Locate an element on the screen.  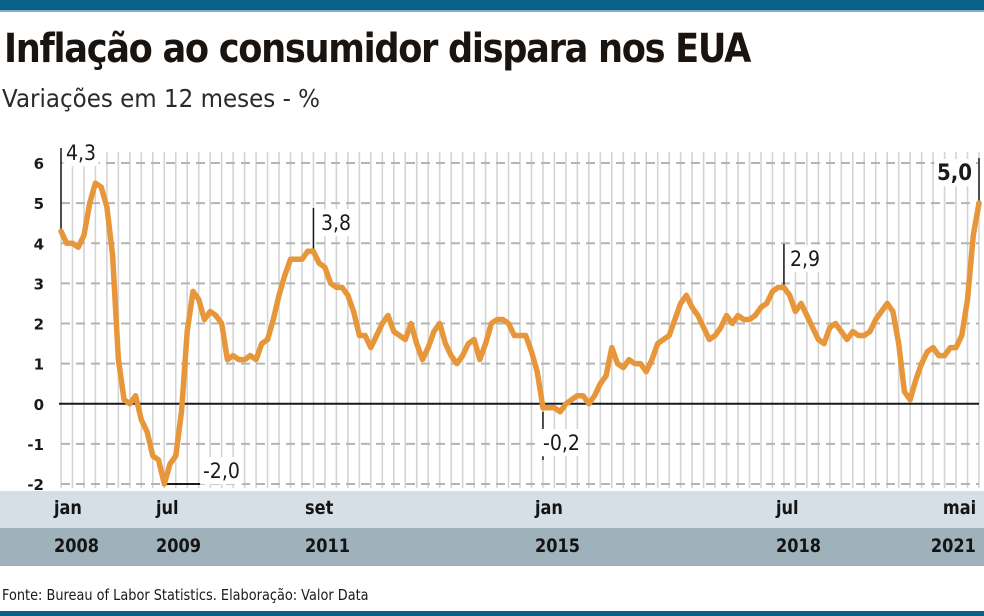
x-tick-month: set is located at coordinates (319, 508).